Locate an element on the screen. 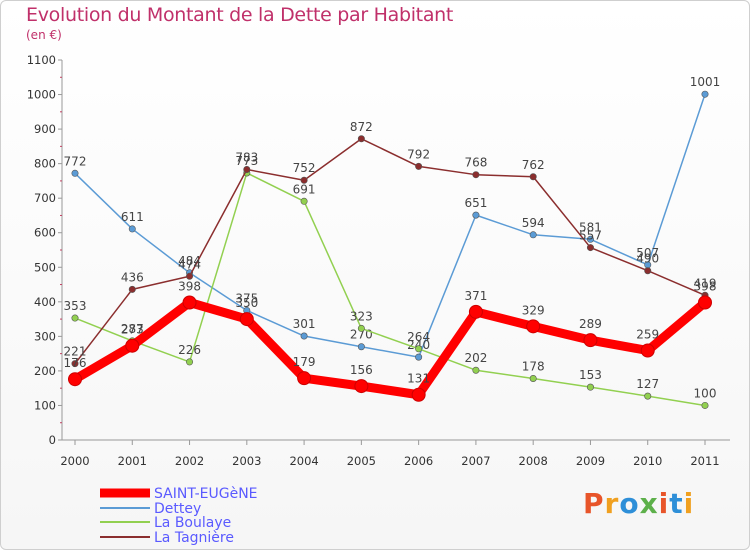 This screenshot has height=550, width=750. legend-label: La Boulaye is located at coordinates (192, 523).